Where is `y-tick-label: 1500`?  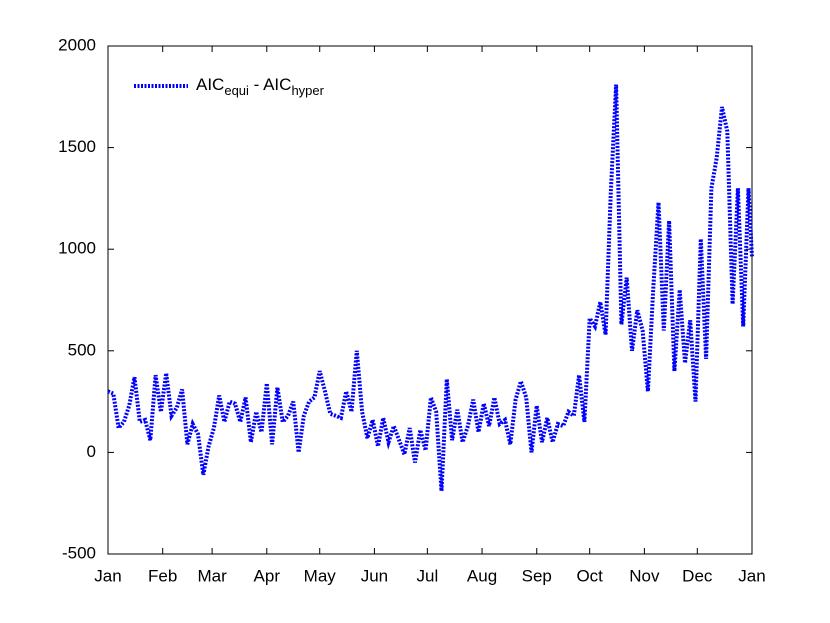 y-tick-label: 1500 is located at coordinates (77, 146).